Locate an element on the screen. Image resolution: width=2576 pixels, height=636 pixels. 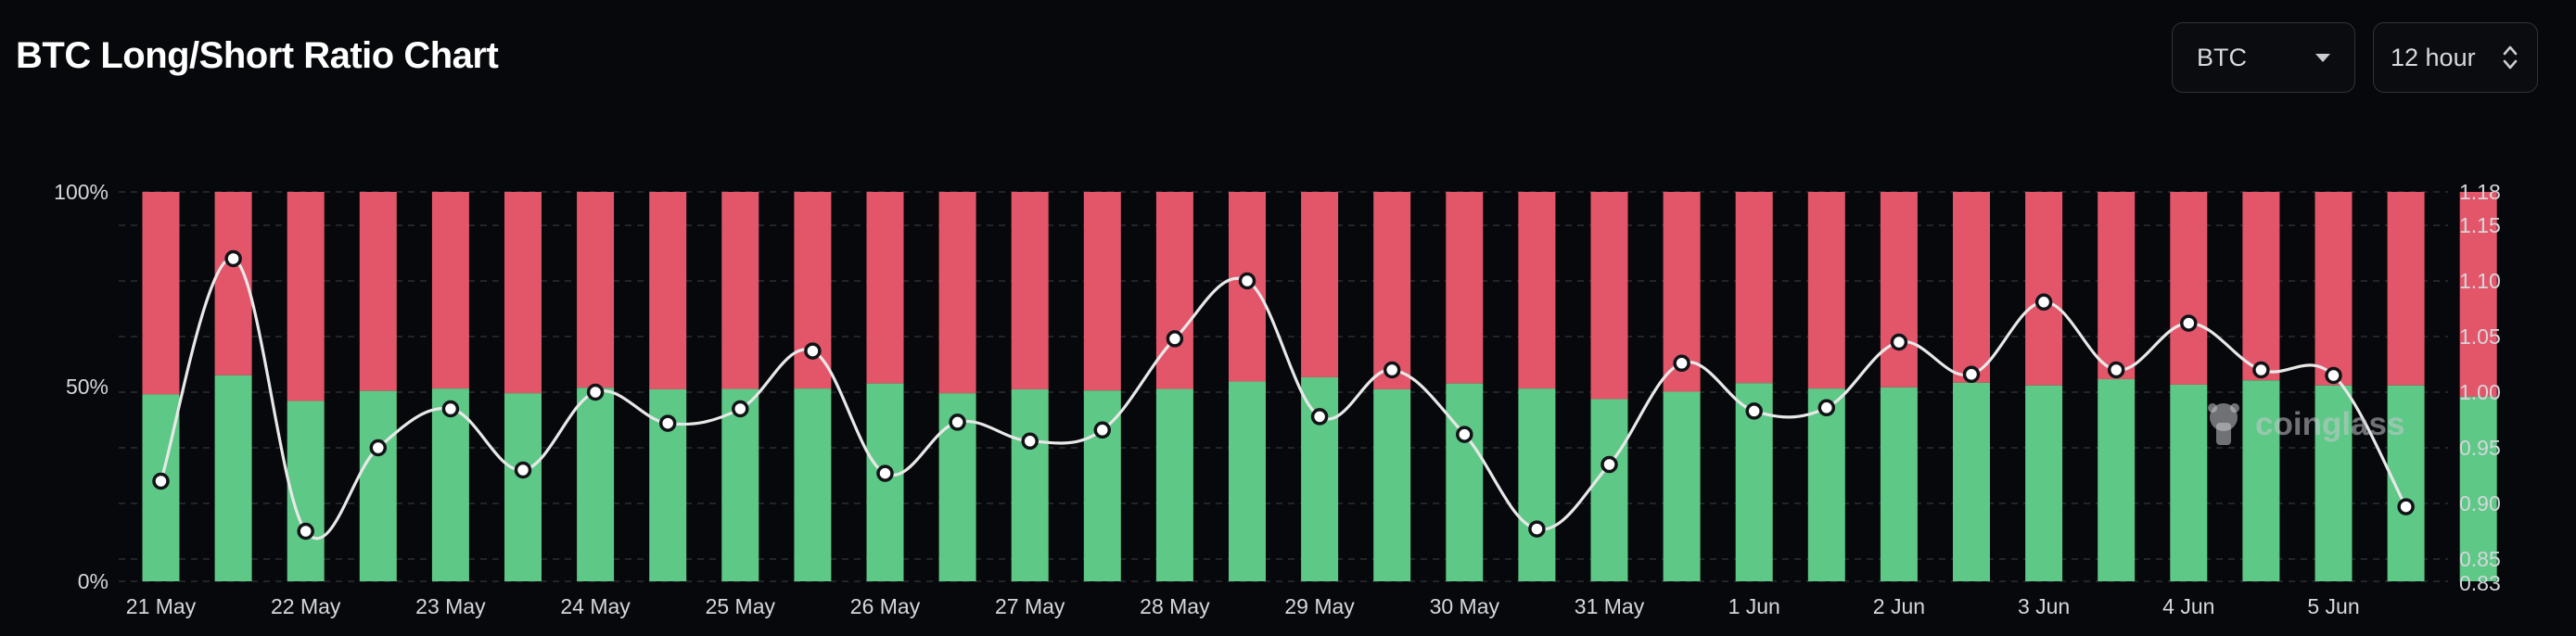
y-left-tick-label: 0% is located at coordinates (93, 581).